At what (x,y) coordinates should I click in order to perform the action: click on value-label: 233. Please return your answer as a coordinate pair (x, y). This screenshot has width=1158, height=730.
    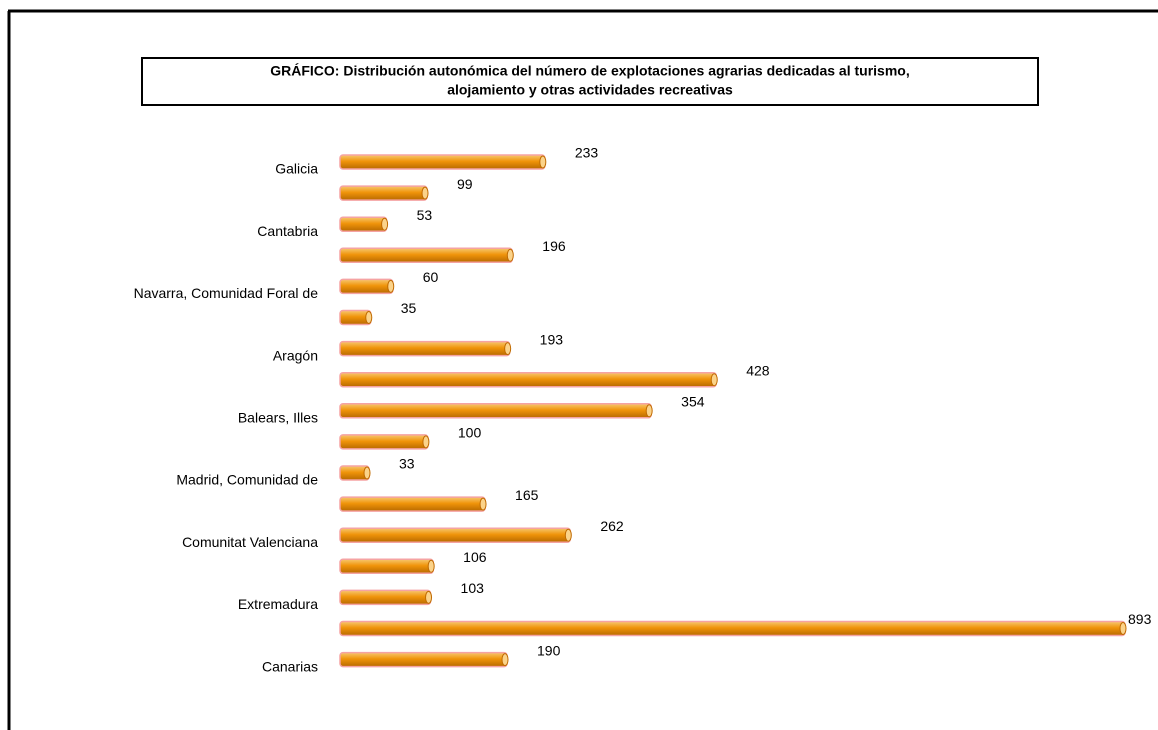
    Looking at the image, I should click on (587, 153).